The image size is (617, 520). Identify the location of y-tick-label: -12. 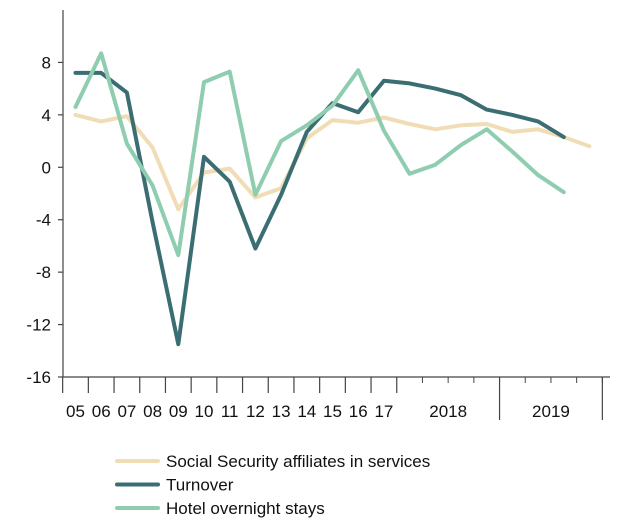
(38, 325).